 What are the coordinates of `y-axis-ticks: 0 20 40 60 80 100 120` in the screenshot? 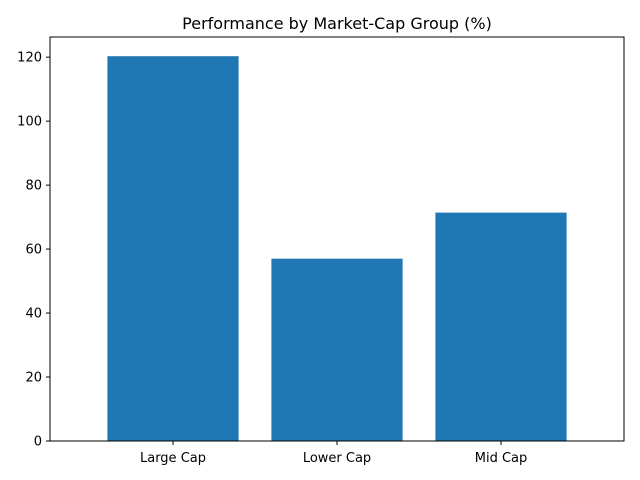 It's located at (33, 250).